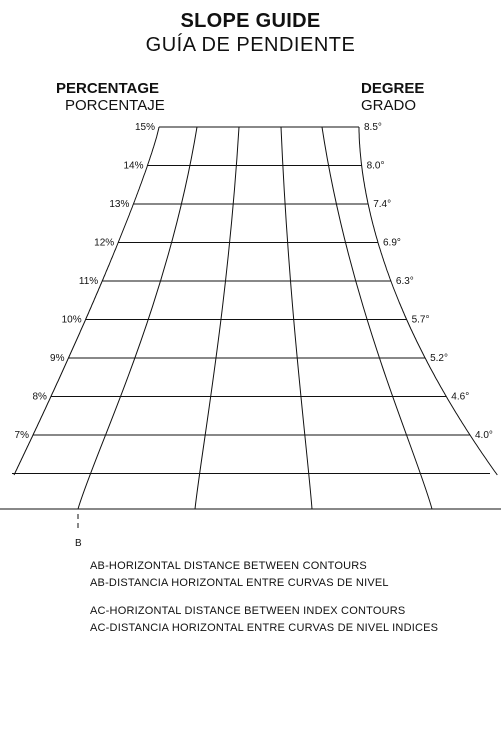 The height and width of the screenshot is (735, 501). I want to click on percent-label: 10%, so click(72, 320).